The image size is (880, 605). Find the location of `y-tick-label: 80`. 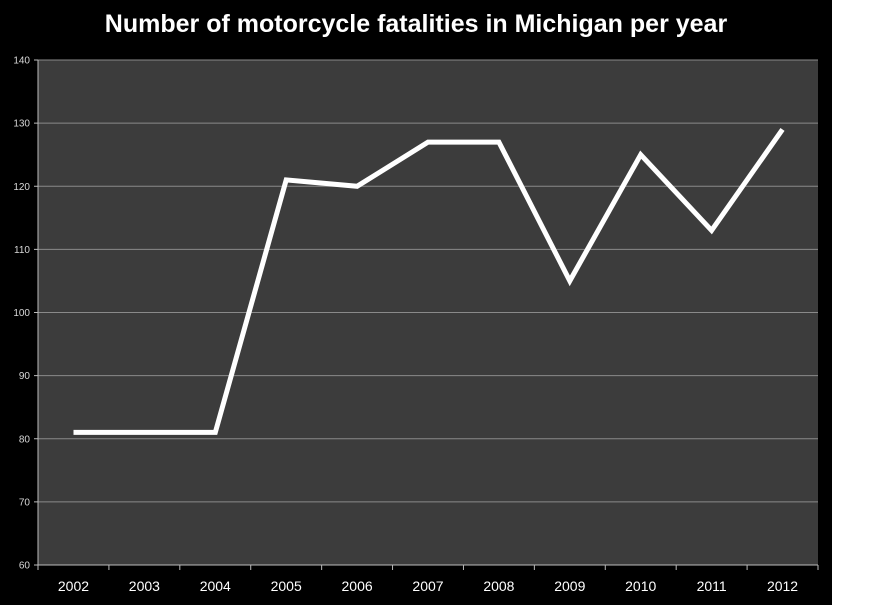

y-tick-label: 80 is located at coordinates (25, 439).